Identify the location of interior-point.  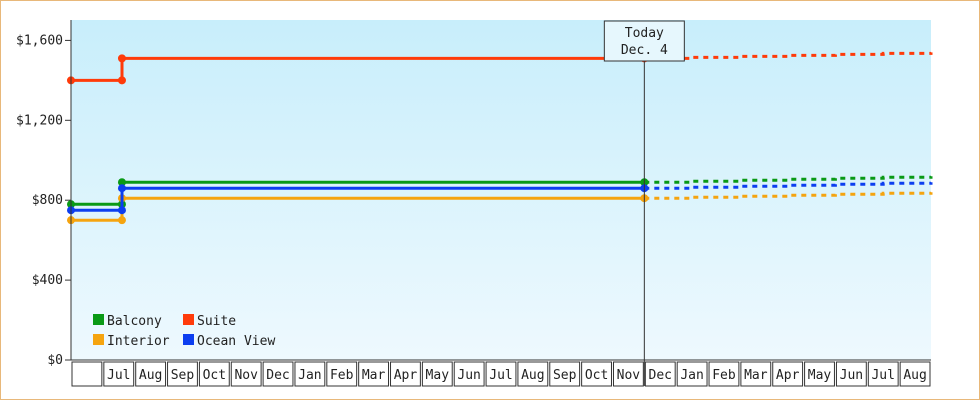
(121, 220).